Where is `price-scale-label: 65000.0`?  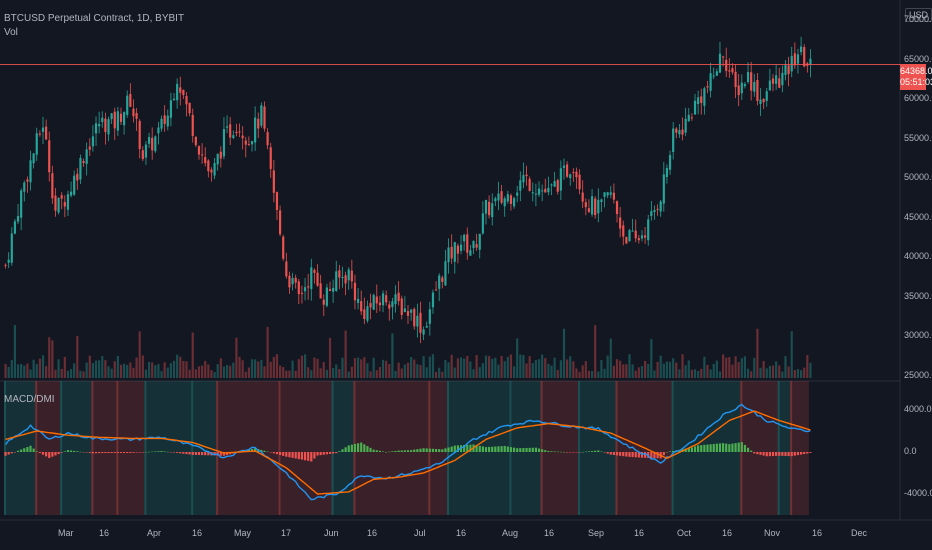
price-scale-label: 65000.0 is located at coordinates (918, 58).